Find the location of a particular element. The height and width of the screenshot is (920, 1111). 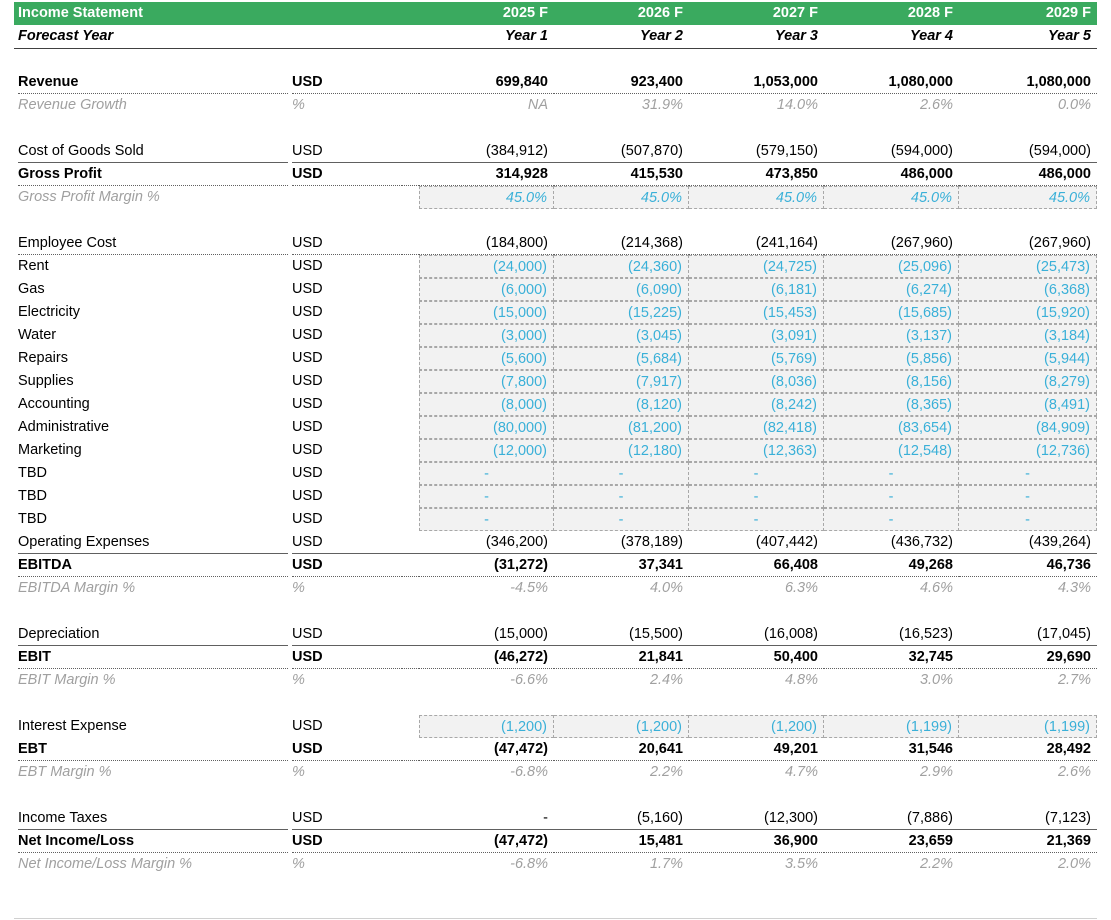

value-cell-year-3: (241,164) is located at coordinates (756, 243).